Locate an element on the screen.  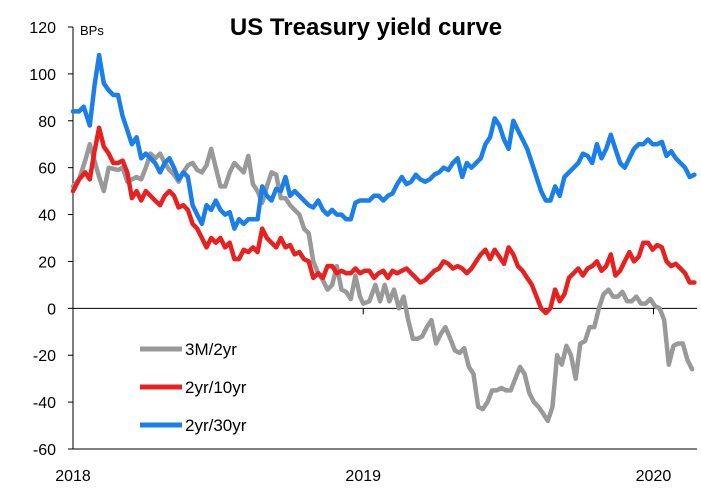
x-tick-label: 2019 is located at coordinates (363, 476).